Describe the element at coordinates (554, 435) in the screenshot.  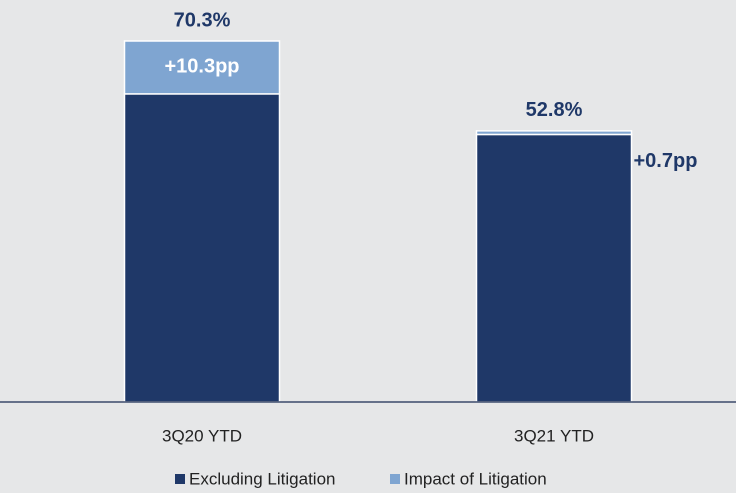
I see `x-tick-label: 3Q21 YTD` at that location.